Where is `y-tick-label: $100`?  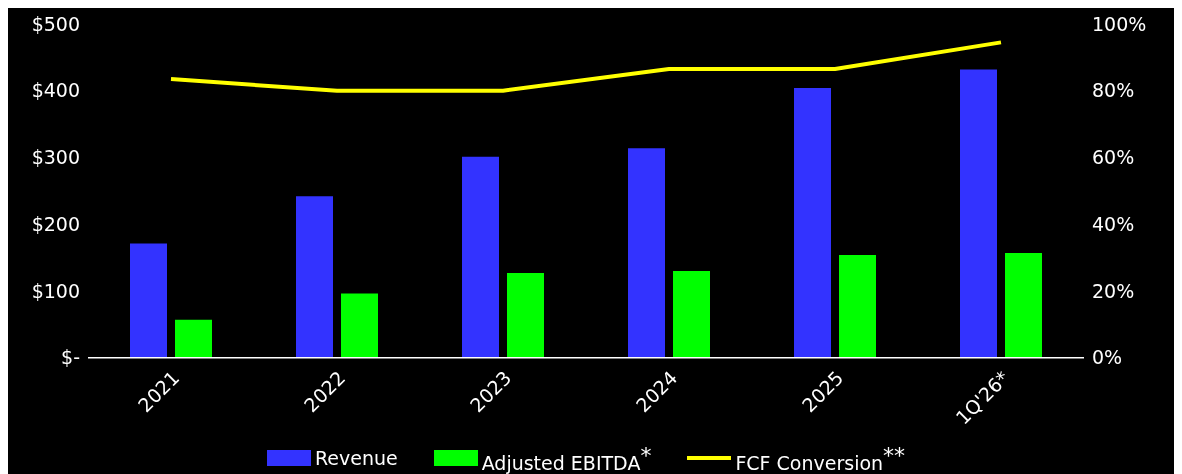
y-tick-label: $100 is located at coordinates (55, 290).